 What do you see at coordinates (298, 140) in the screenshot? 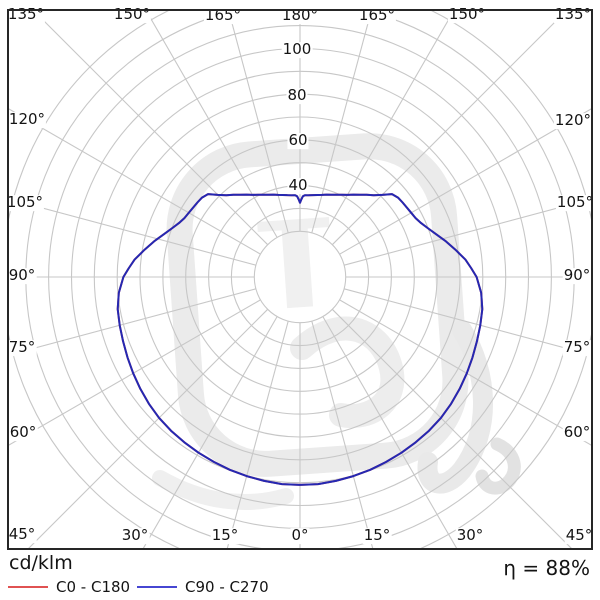
I see `radial-tick-label: 60` at bounding box center [298, 140].